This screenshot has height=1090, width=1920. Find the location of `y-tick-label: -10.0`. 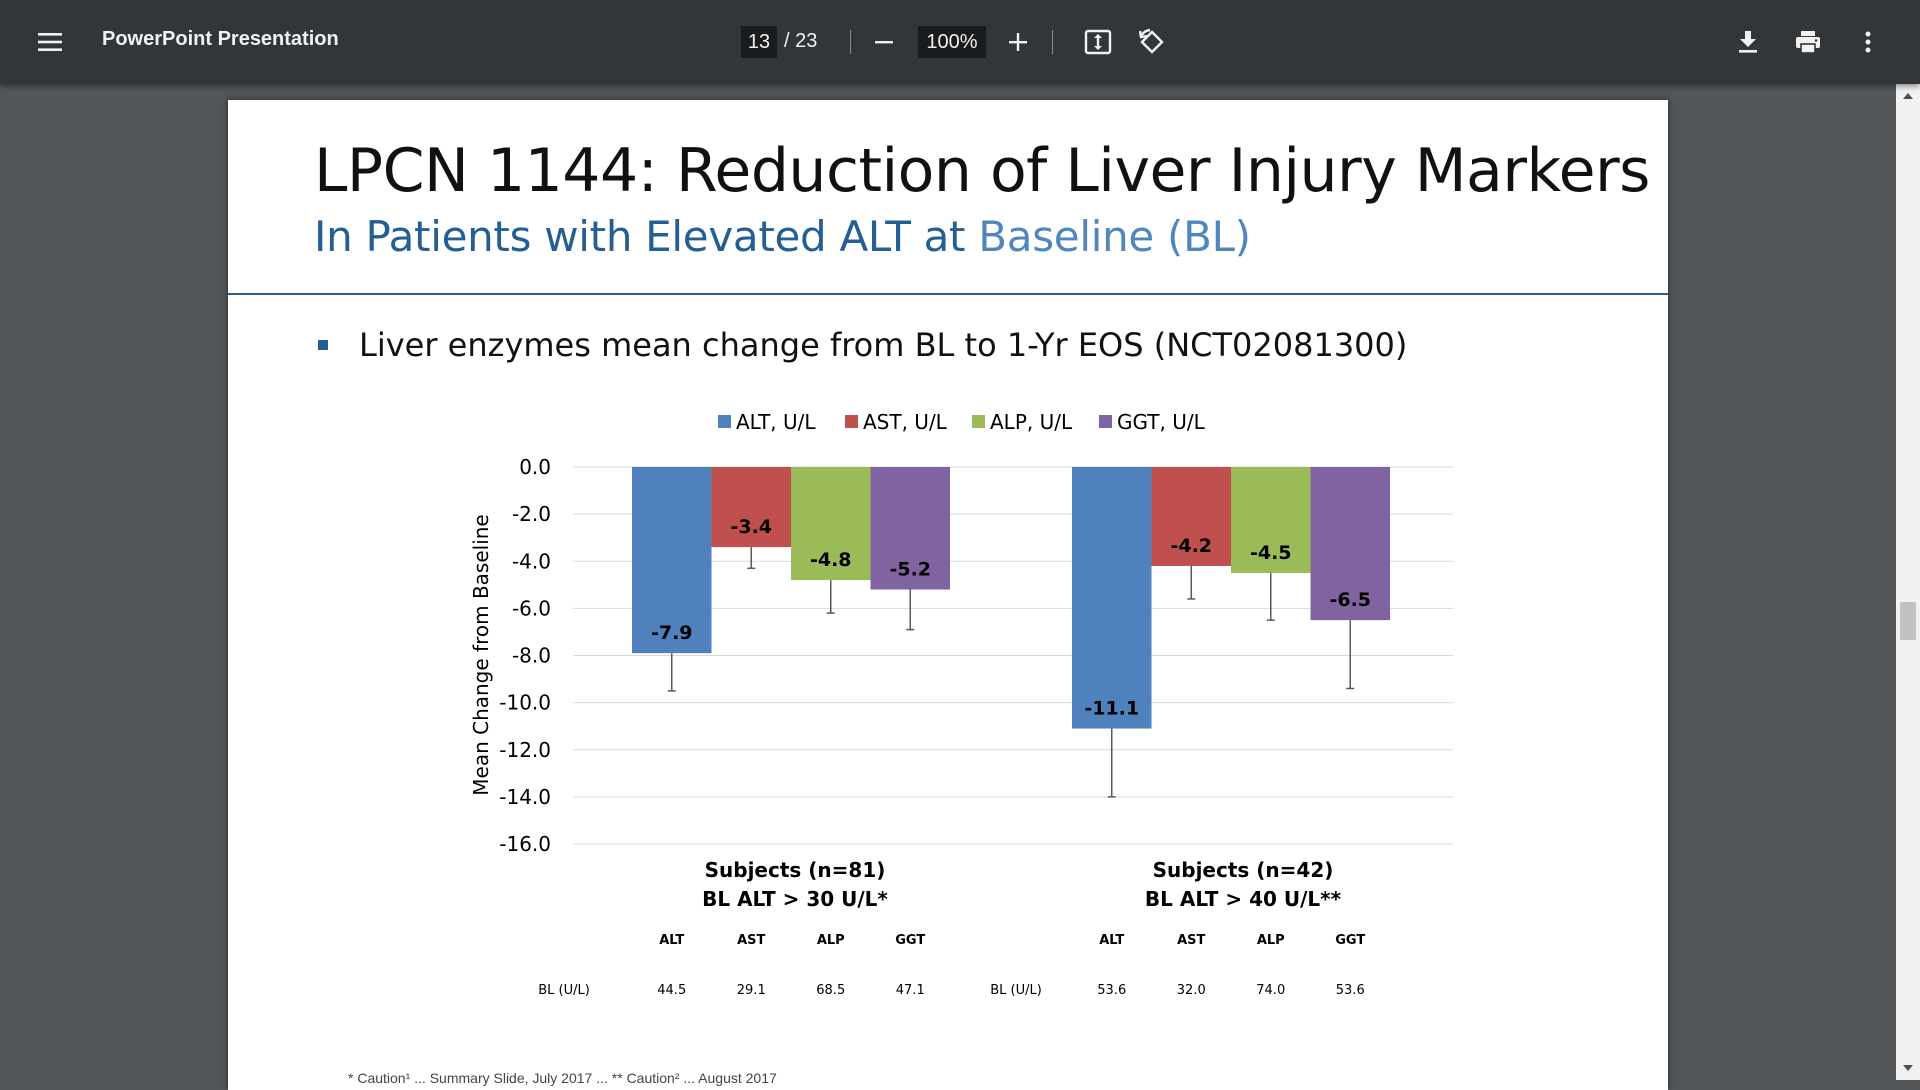

y-tick-label: -10.0 is located at coordinates (525, 703).